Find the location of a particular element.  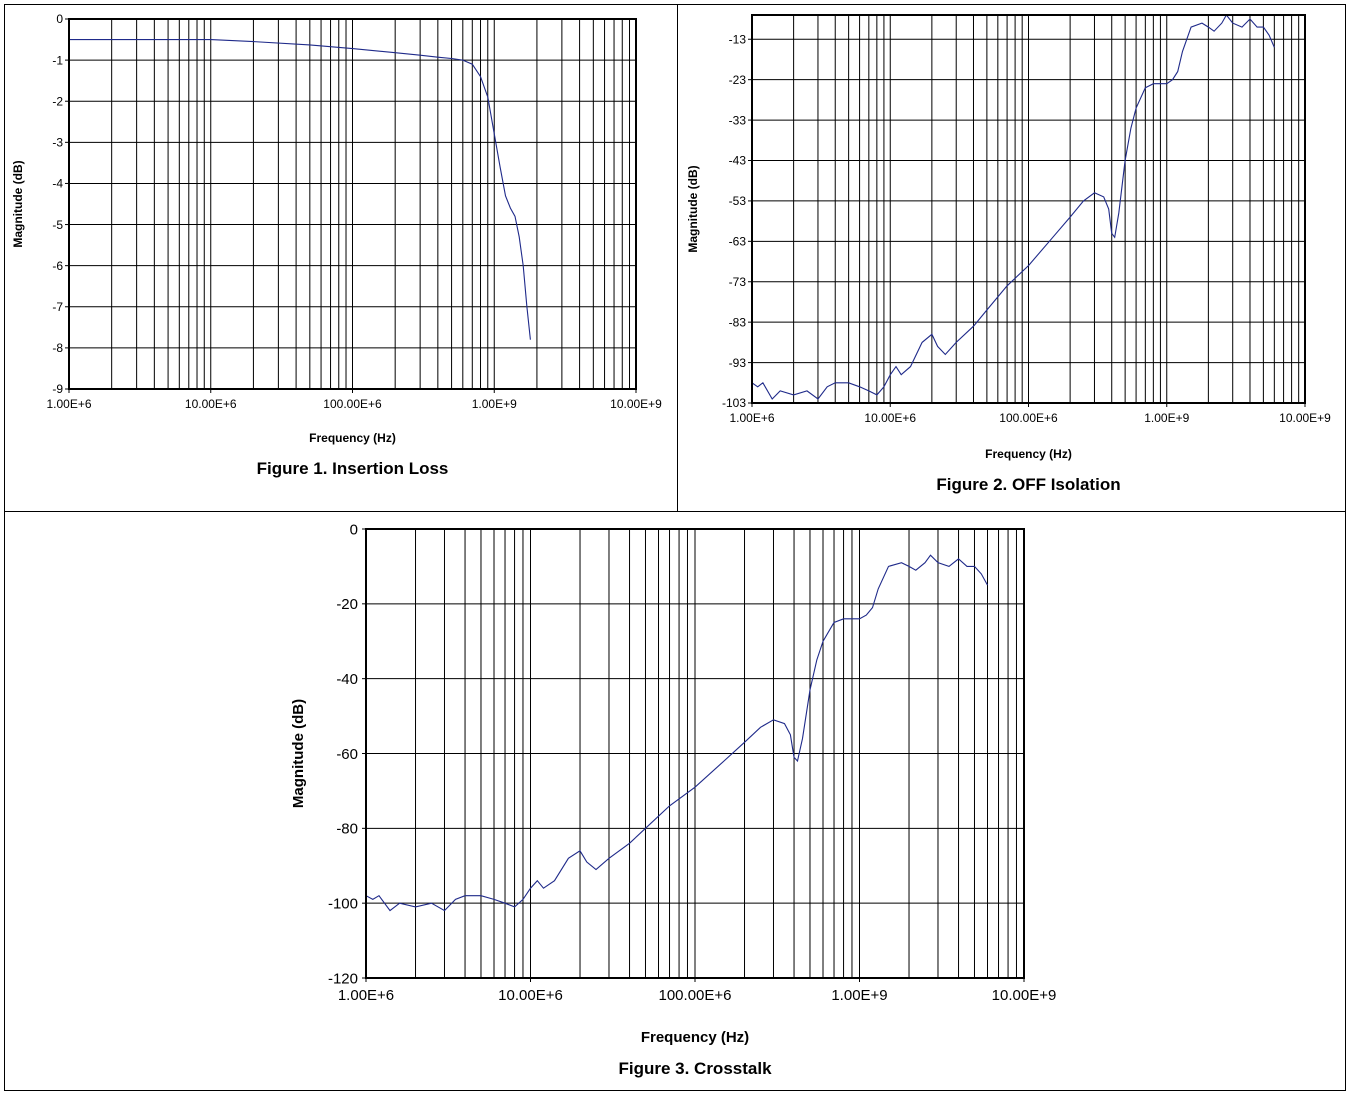

y-tick-label: -40 is located at coordinates (347, 679).